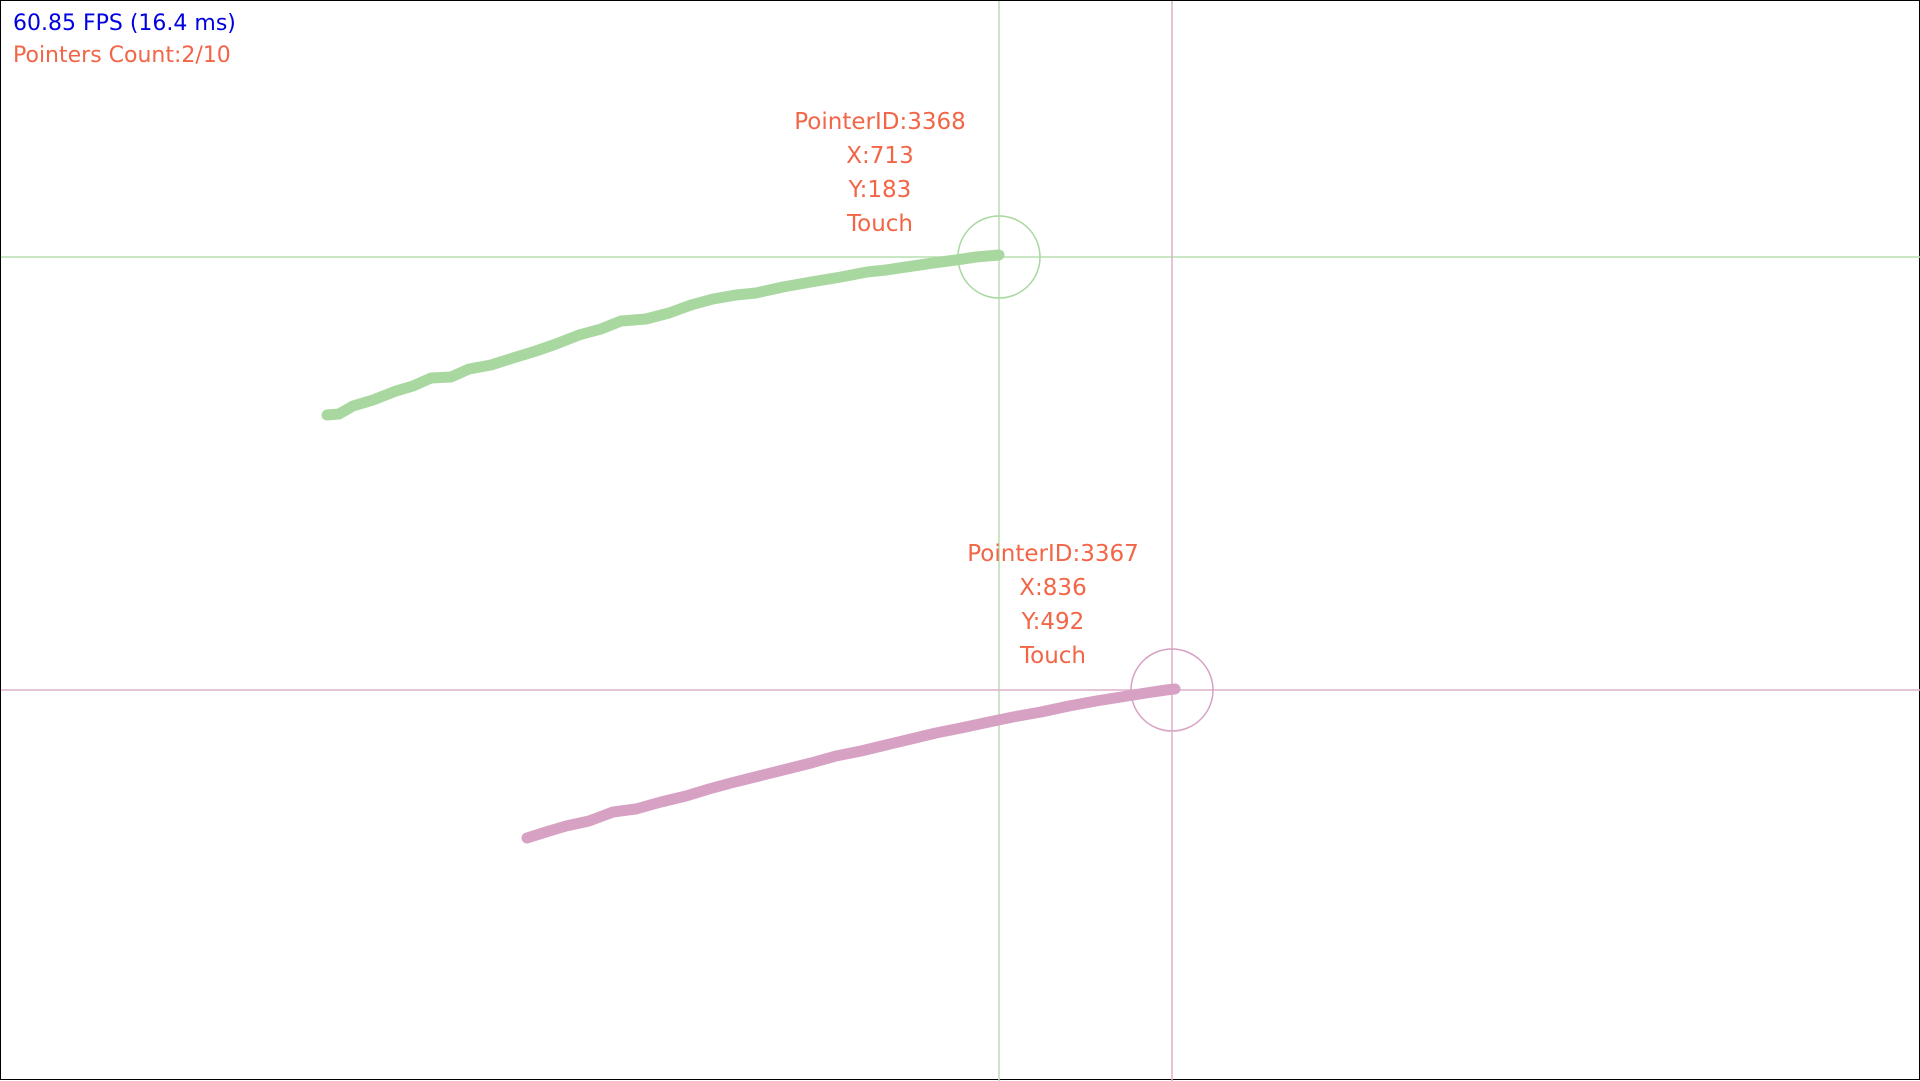 This screenshot has height=1081, width=1920. I want to click on pointers-count-readout: Pointers Count:2/10, so click(122, 55).